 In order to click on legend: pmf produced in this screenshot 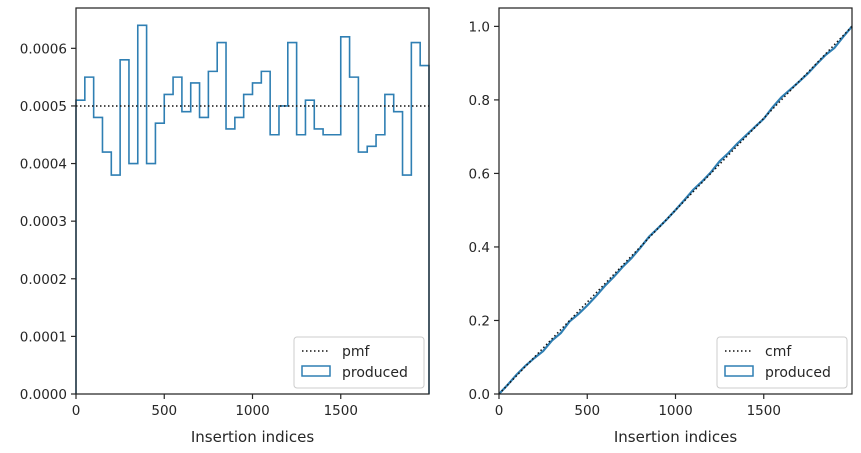, I will do `click(359, 362)`.